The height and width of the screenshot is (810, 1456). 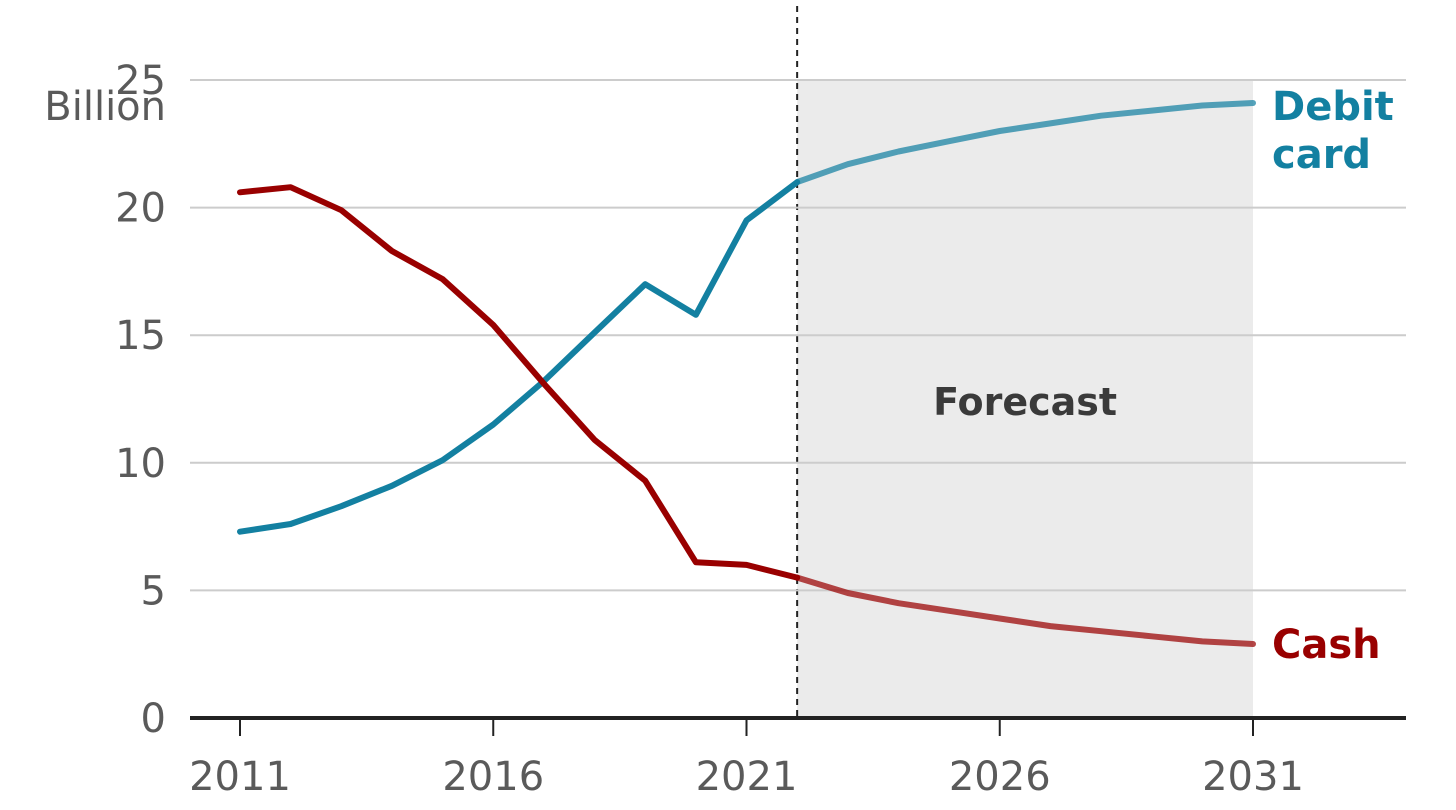 I want to click on x-tick-label: 2031, so click(x=1253, y=777).